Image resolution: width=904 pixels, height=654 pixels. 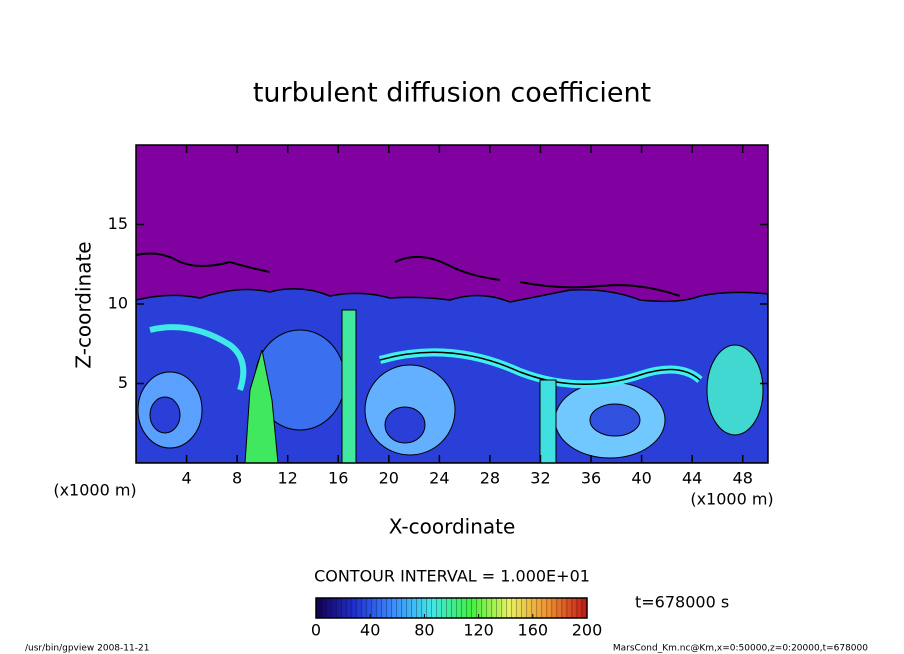 What do you see at coordinates (424, 630) in the screenshot?
I see `colorbar-tick-label: 80` at bounding box center [424, 630].